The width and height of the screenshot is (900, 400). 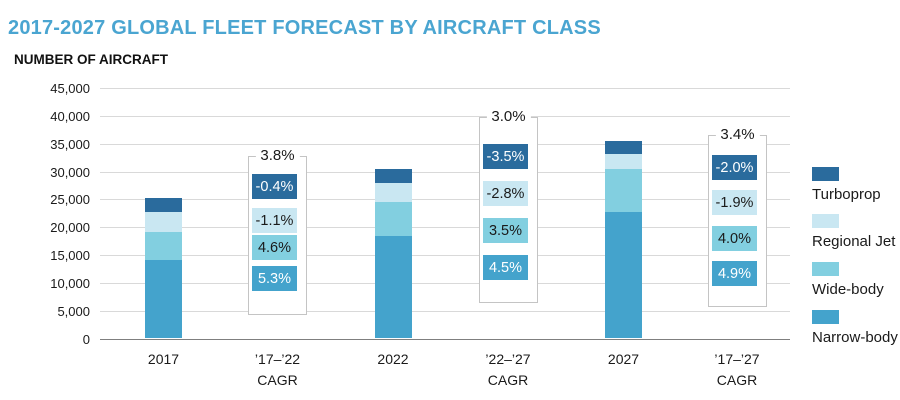 I want to click on cagr-chip-regional-jet: -1.9%, so click(x=734, y=202).